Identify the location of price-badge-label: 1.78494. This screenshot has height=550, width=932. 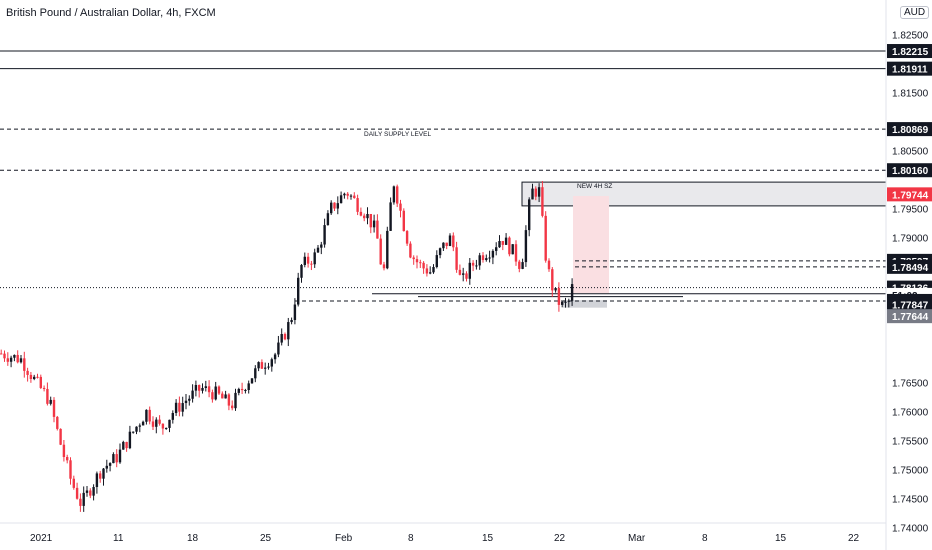
(910, 268).